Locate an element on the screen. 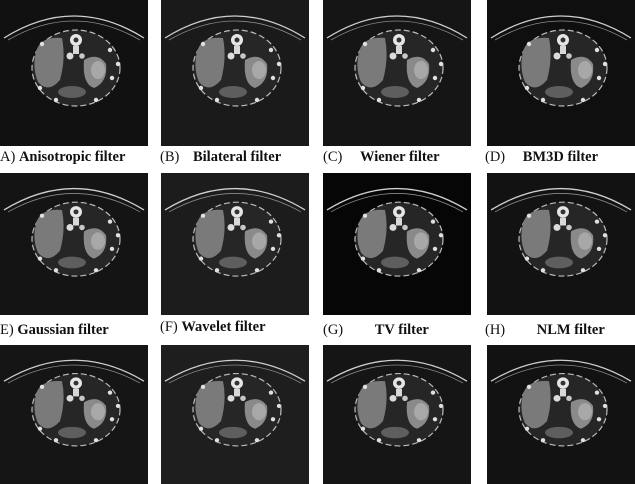 The width and height of the screenshot is (635, 484). ct-image-wiener is located at coordinates (397, 73).